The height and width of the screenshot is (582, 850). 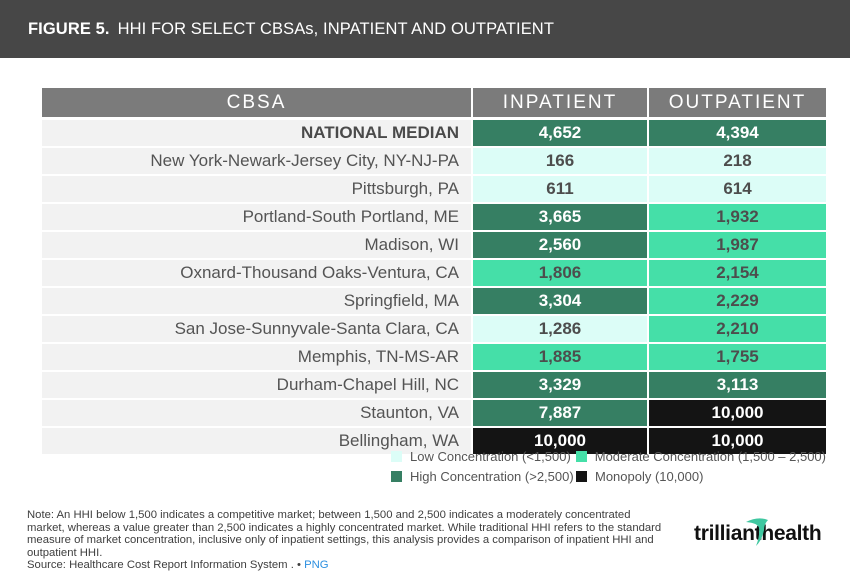 I want to click on legend-swatch-high, so click(x=396, y=476).